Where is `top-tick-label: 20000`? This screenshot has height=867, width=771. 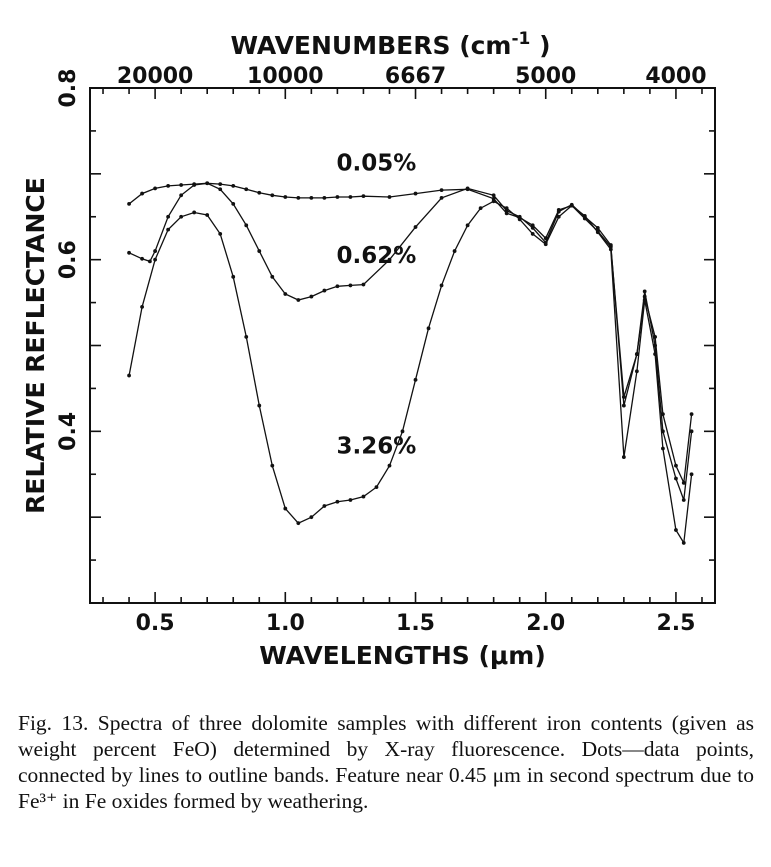 top-tick-label: 20000 is located at coordinates (155, 76).